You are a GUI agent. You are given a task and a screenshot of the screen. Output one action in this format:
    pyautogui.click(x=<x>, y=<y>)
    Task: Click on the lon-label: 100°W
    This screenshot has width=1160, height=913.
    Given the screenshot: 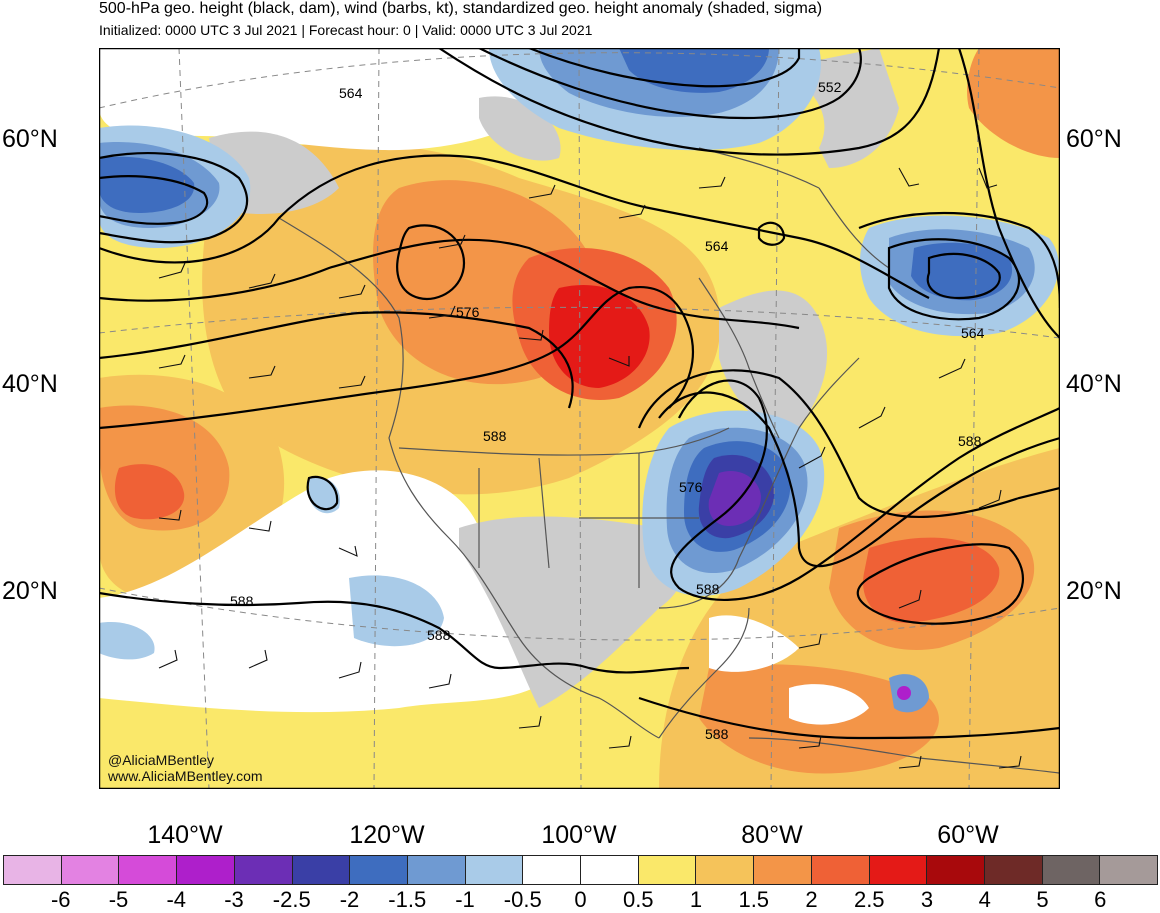 What is the action you would take?
    pyautogui.click(x=579, y=835)
    